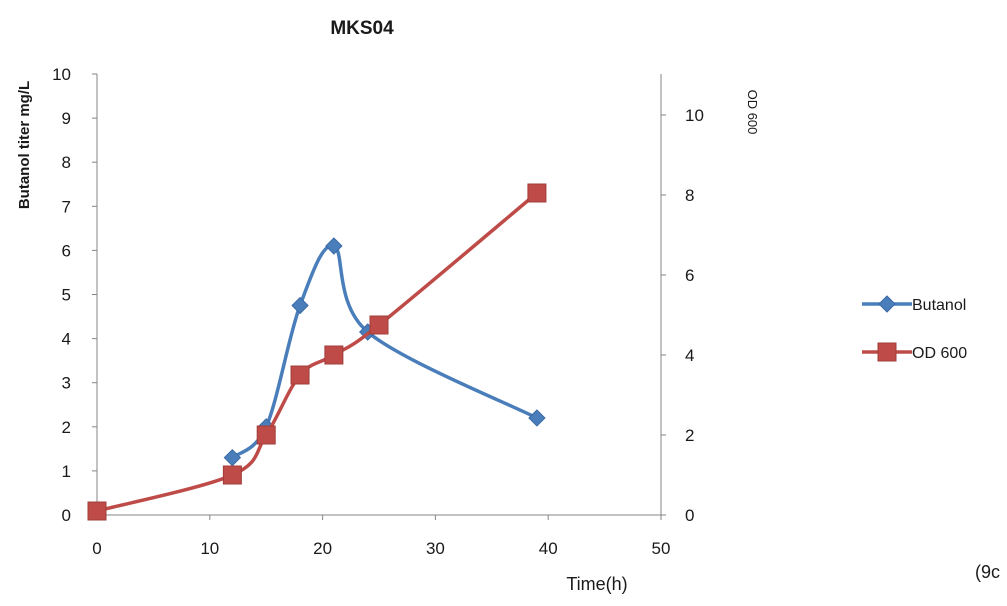 The height and width of the screenshot is (606, 1007). What do you see at coordinates (362, 28) in the screenshot?
I see `chart-title: MKS04` at bounding box center [362, 28].